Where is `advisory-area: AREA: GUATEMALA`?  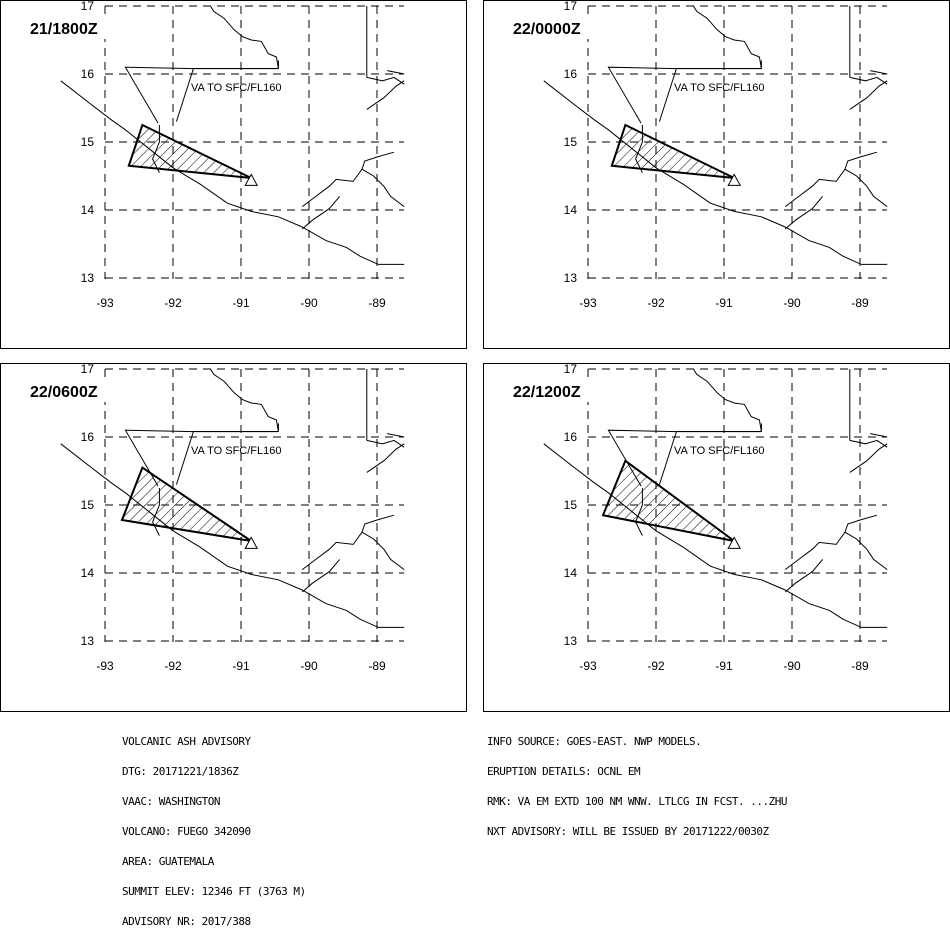 advisory-area: AREA: GUATEMALA is located at coordinates (168, 861).